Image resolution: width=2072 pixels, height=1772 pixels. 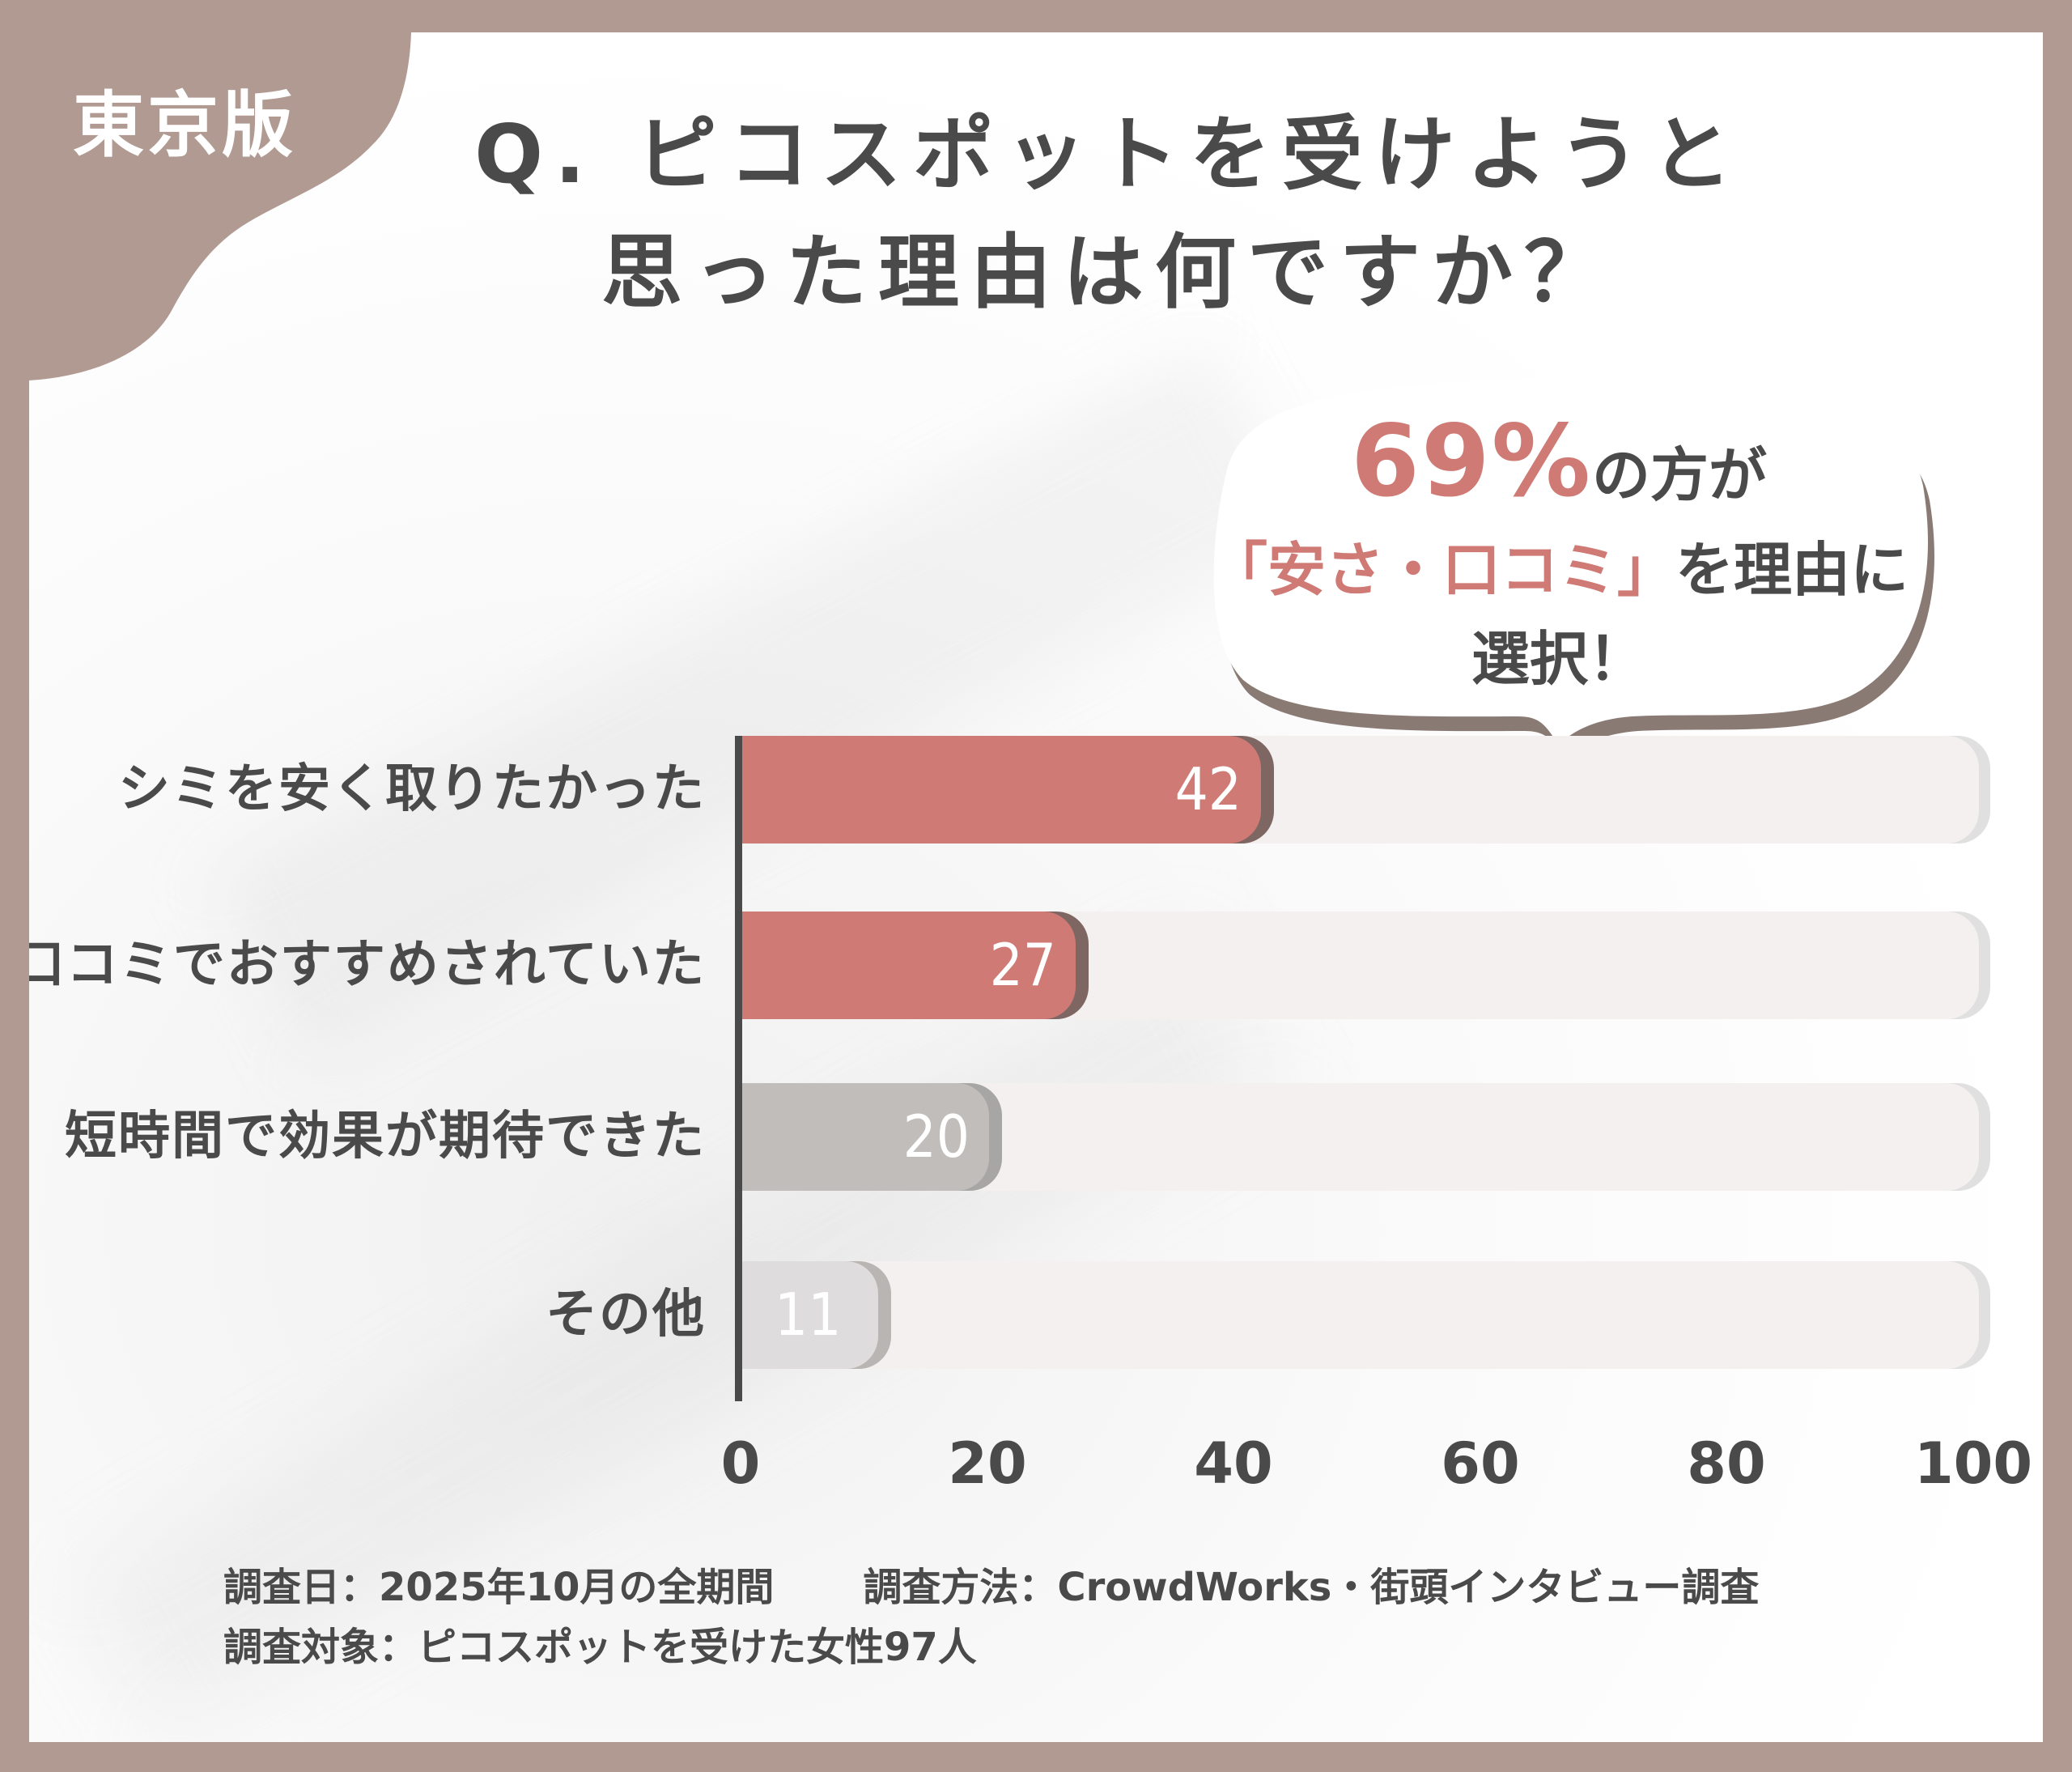 I want to click on callout-text: 69%の方が 「安さ・口コミ」を理由に 選択！, so click(x=1559, y=558).